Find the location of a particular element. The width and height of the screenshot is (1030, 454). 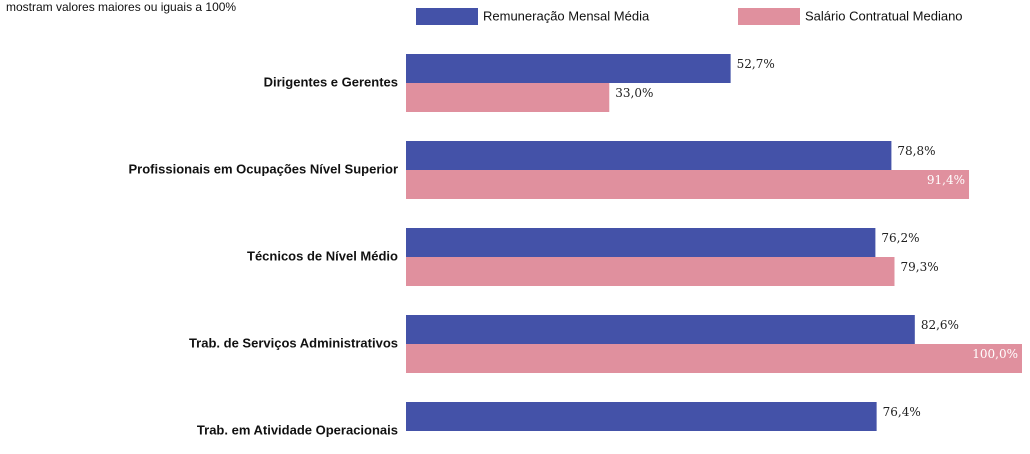

value-label: 100,0% is located at coordinates (995, 354).